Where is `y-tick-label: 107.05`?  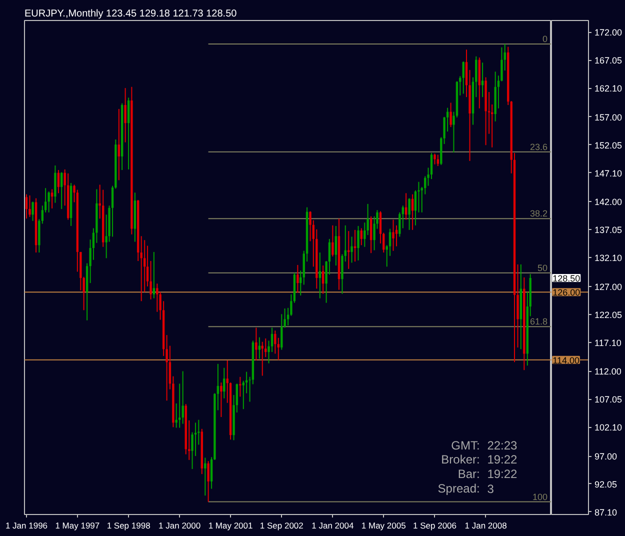 y-tick-label: 107.05 is located at coordinates (608, 399).